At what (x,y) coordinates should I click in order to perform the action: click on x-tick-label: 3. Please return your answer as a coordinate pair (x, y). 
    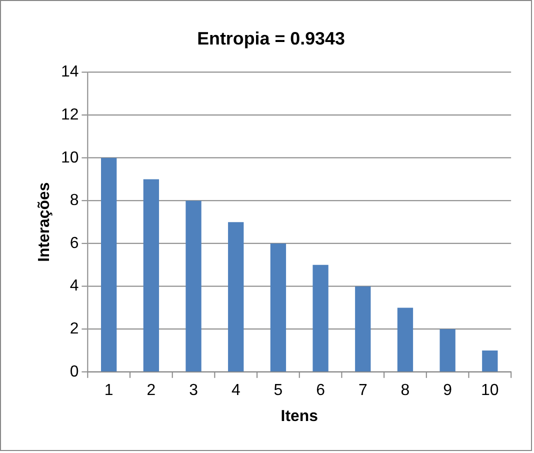
    Looking at the image, I should click on (193, 390).